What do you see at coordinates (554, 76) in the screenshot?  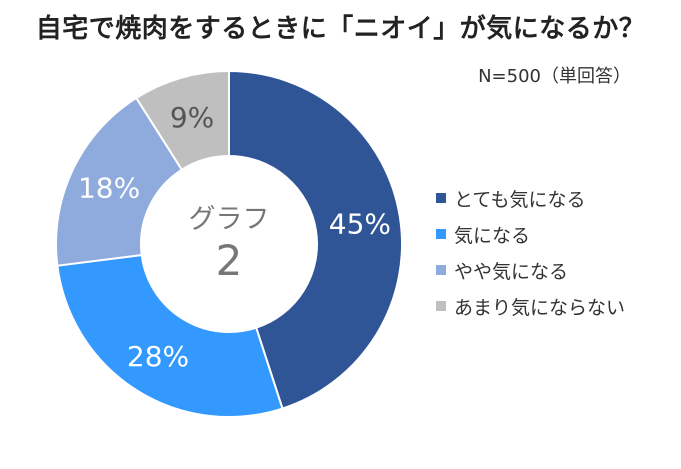 I see `sample-note: N=500（単回答）` at bounding box center [554, 76].